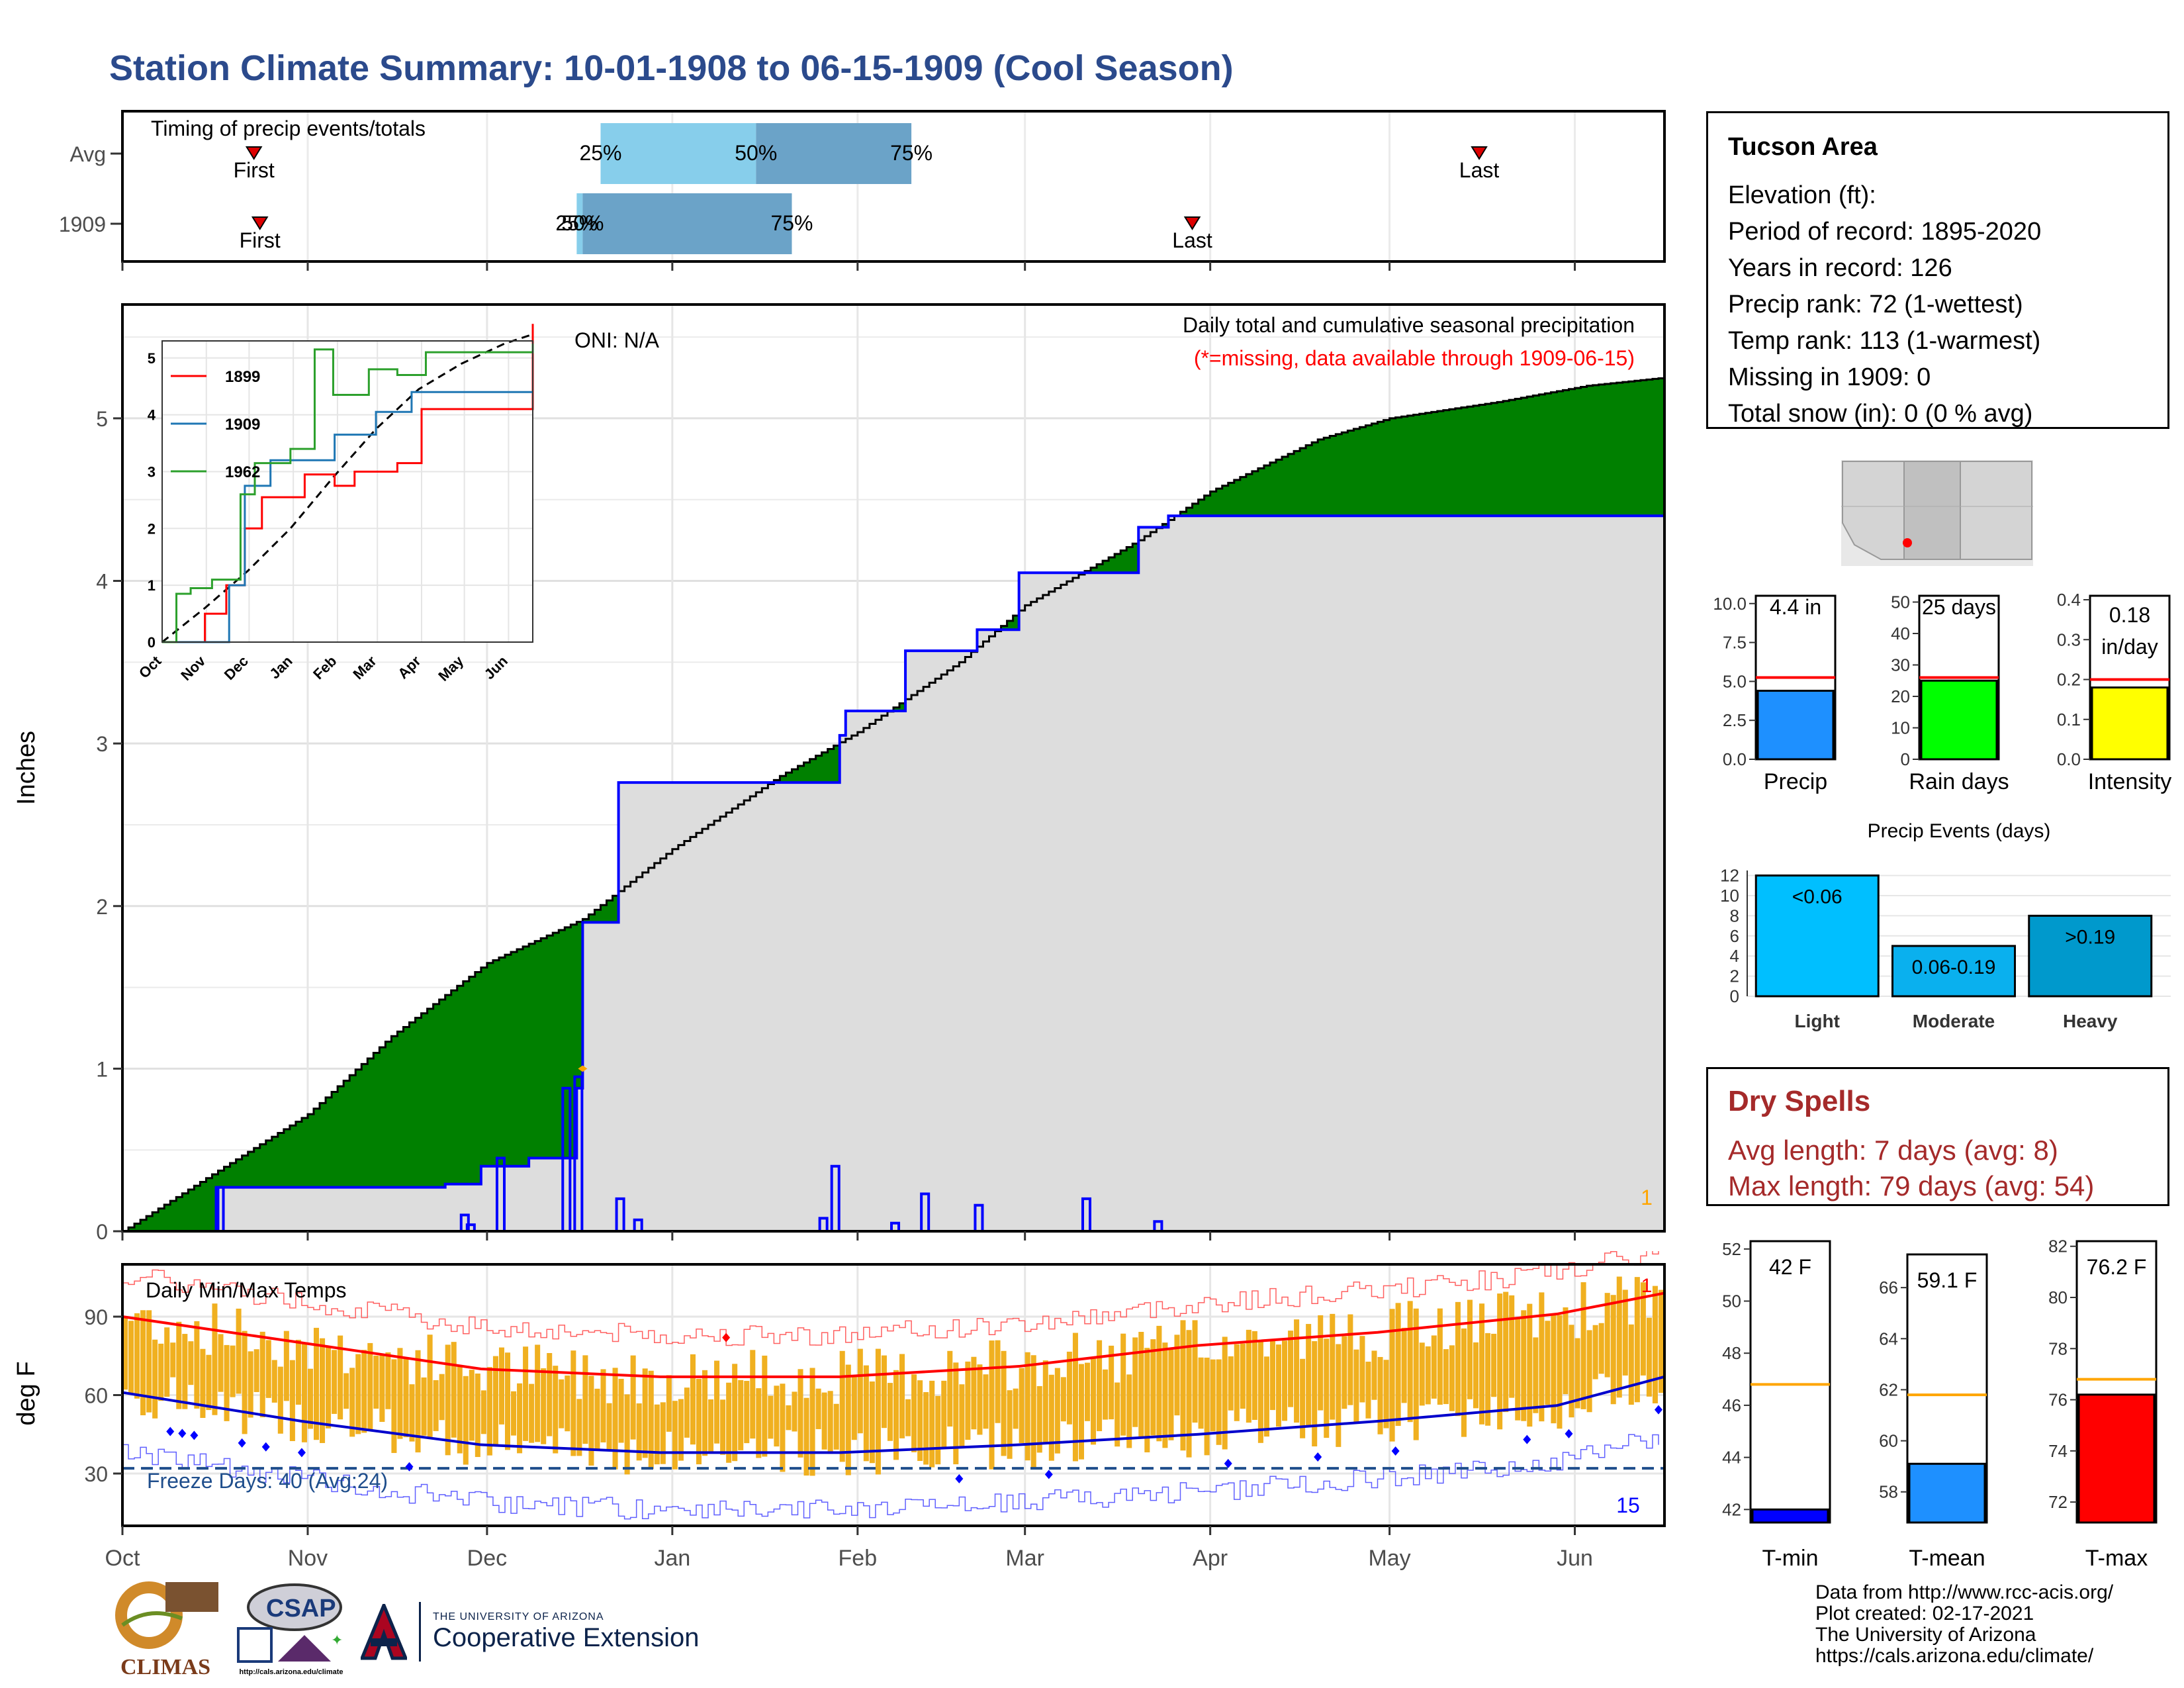  Describe the element at coordinates (1875, 304) in the screenshot. I see `info-line: Precip rank: 72 (1-wettest)` at that location.